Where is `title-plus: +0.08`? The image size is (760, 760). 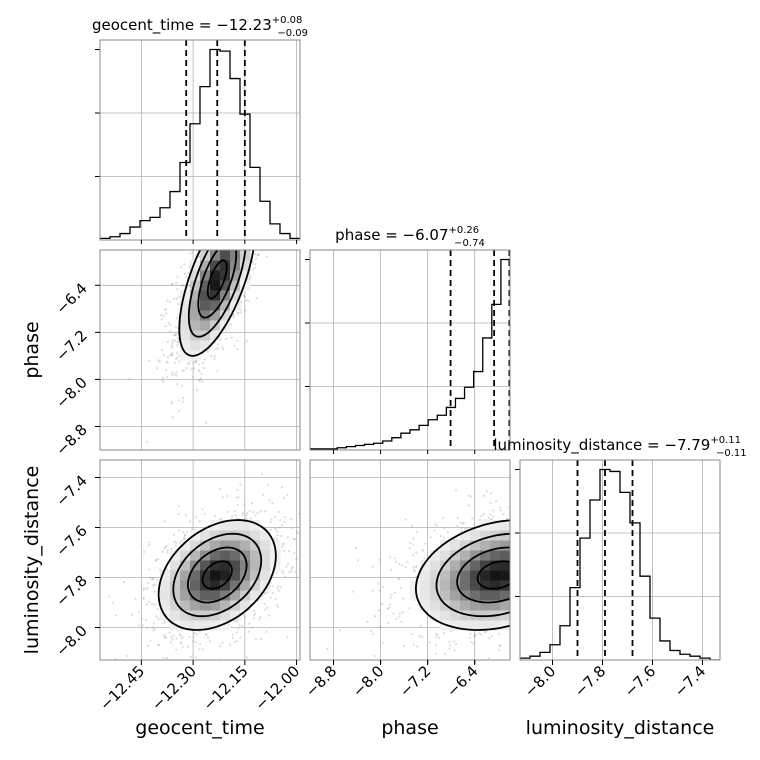 title-plus: +0.08 is located at coordinates (287, 20).